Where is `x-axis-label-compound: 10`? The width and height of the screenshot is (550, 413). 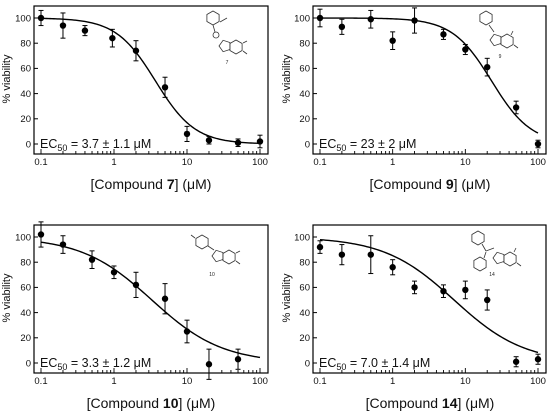
x-axis-label-compound: 10 is located at coordinates (171, 403).